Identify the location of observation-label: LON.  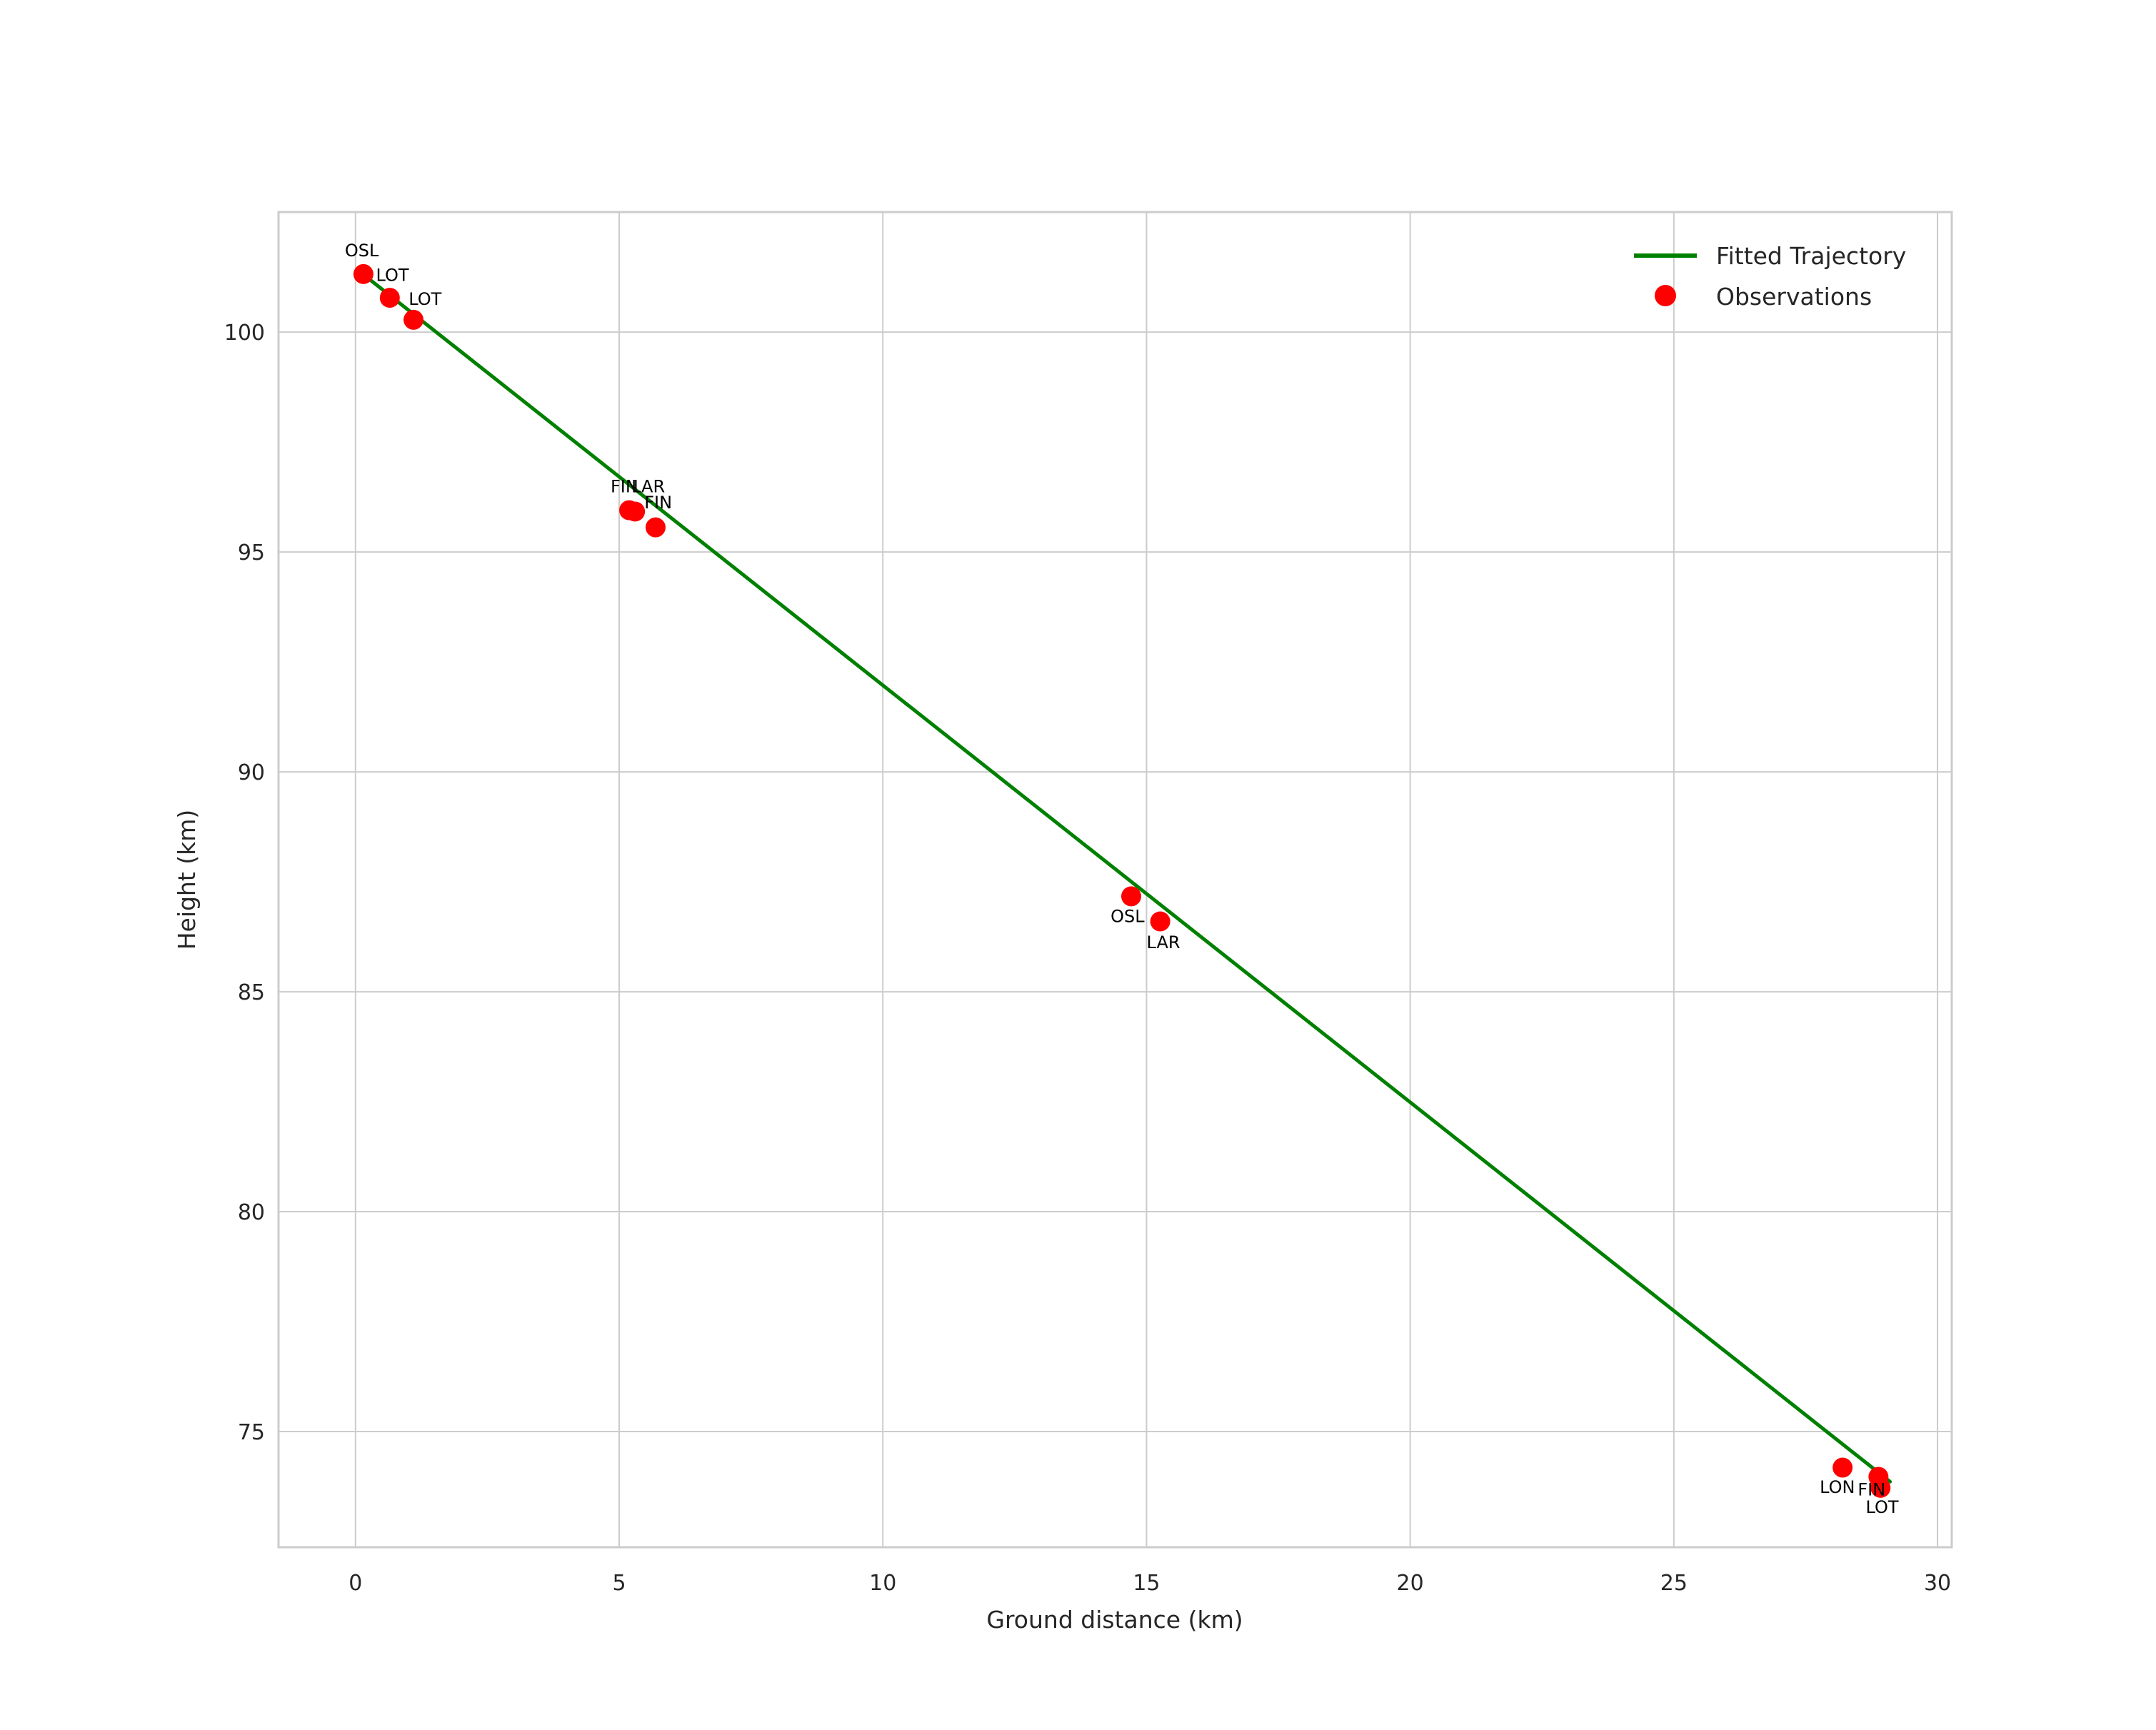
(1838, 1487).